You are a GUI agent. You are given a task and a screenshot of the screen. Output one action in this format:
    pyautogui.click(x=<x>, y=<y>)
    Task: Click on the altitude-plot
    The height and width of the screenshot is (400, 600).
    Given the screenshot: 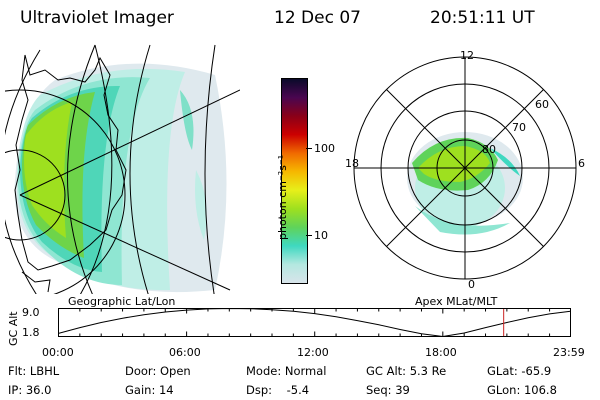 What is the action you would take?
    pyautogui.click(x=314, y=323)
    